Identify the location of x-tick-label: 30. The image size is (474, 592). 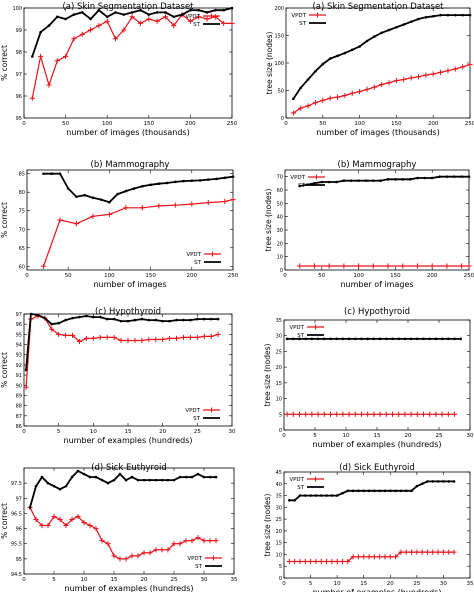
(443, 584).